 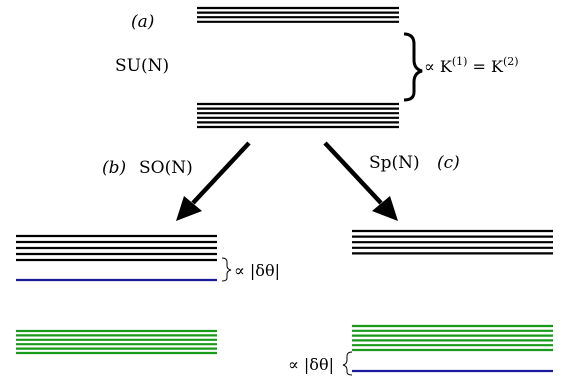 I want to click on sp-black-level-group, so click(x=452, y=242).